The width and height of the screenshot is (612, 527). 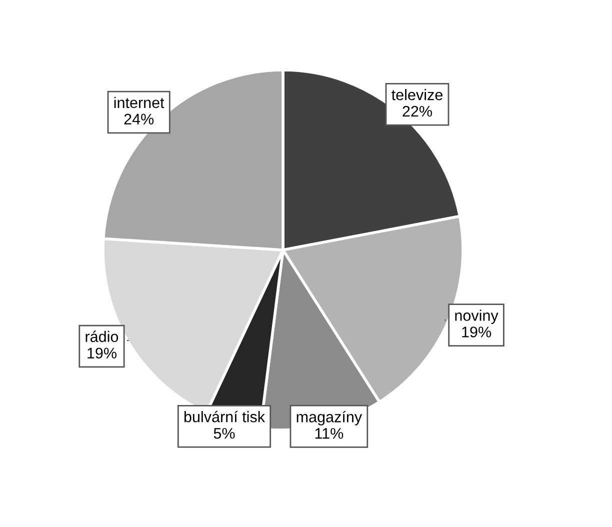 I want to click on slice-label: magazíny, so click(x=329, y=418).